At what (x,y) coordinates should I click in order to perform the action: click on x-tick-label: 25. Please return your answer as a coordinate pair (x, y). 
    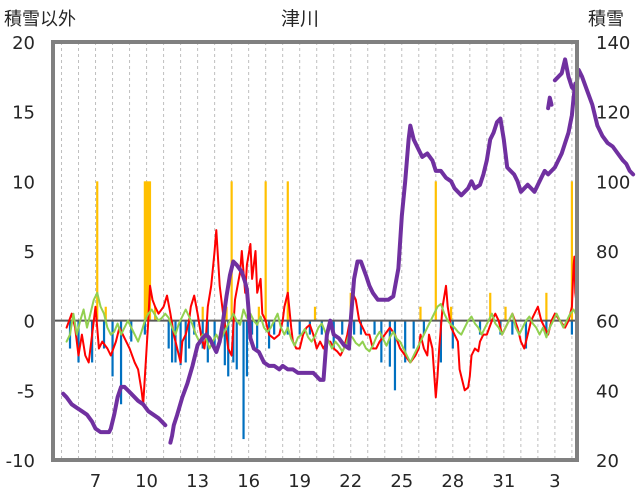
    Looking at the image, I should click on (401, 481).